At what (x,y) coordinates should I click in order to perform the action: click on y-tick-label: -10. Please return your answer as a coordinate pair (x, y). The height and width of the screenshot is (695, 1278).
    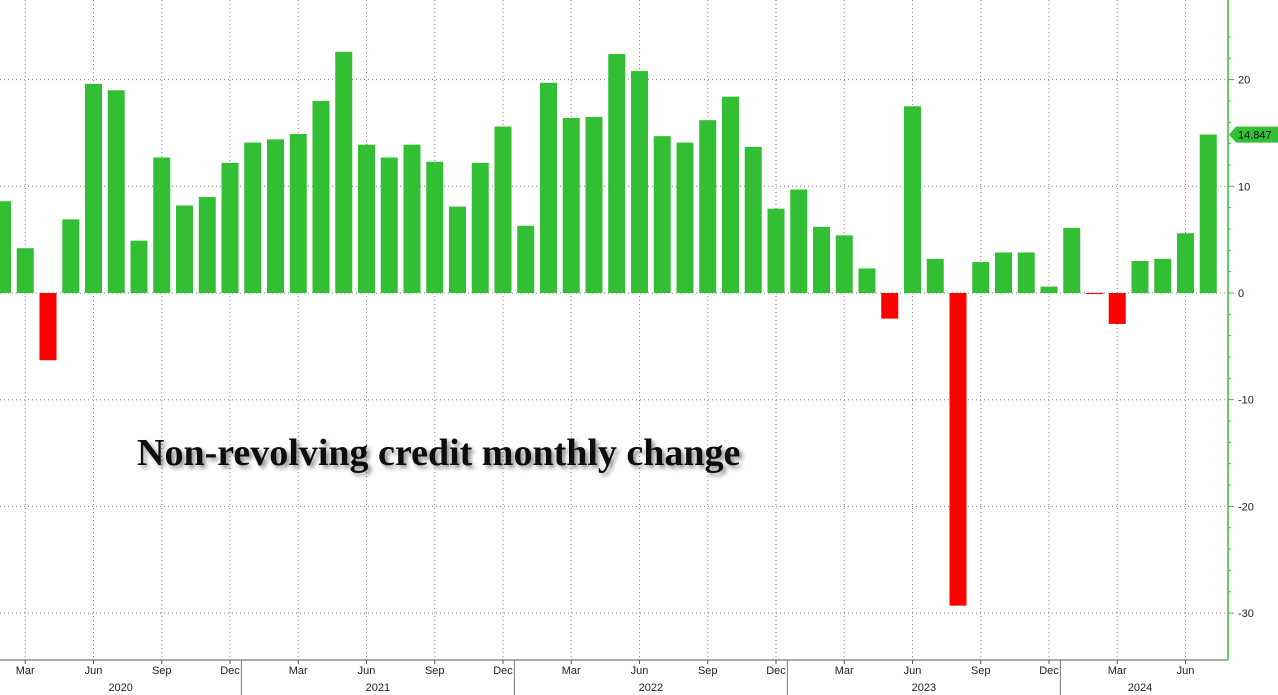
    Looking at the image, I should click on (1246, 401).